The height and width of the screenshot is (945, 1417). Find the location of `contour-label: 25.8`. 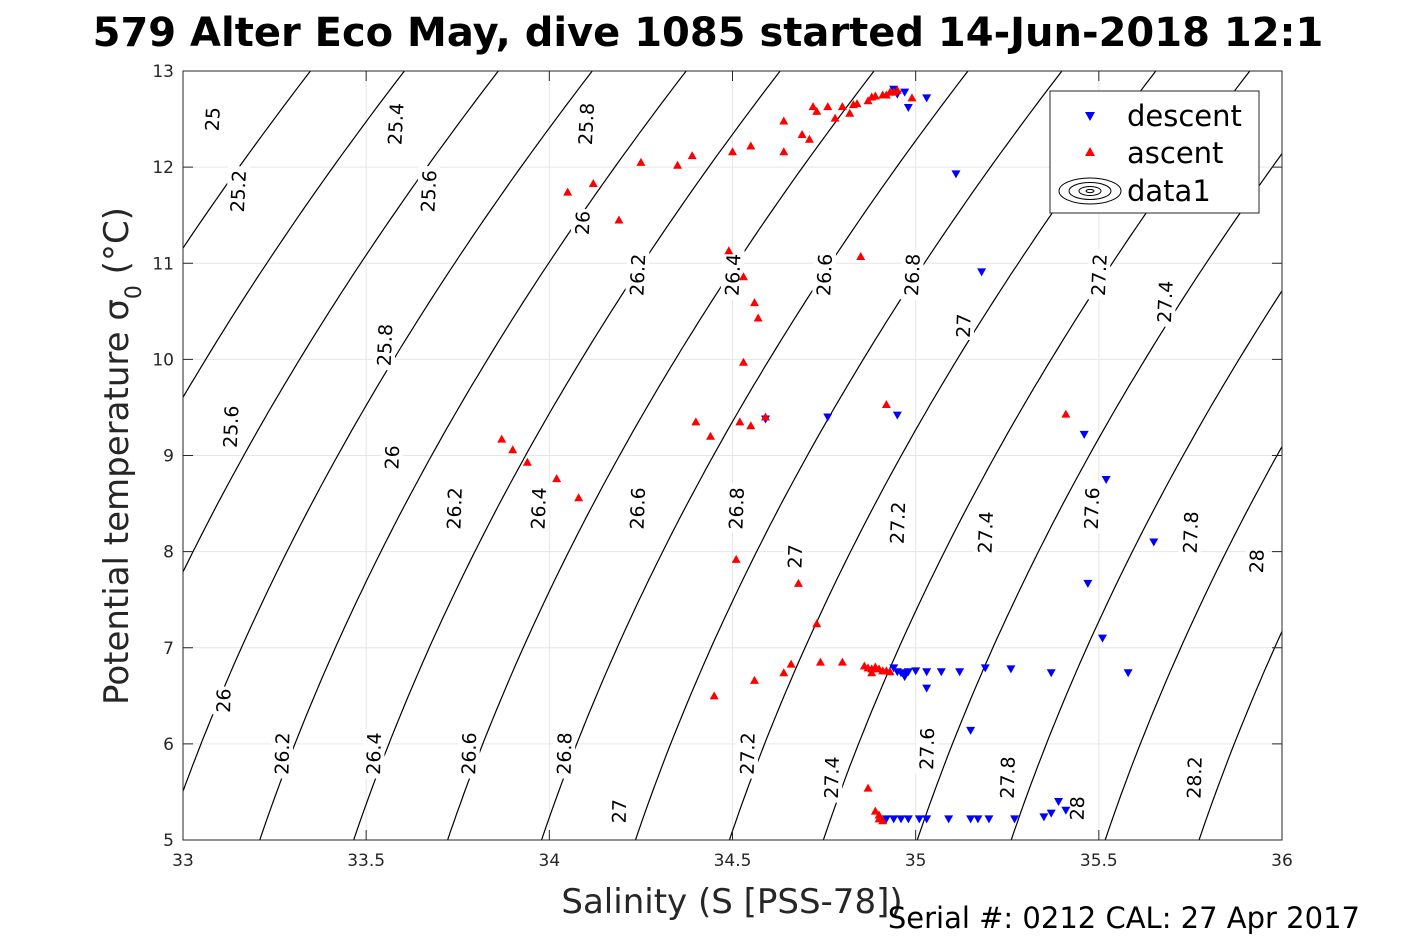

contour-label: 25.8 is located at coordinates (587, 123).